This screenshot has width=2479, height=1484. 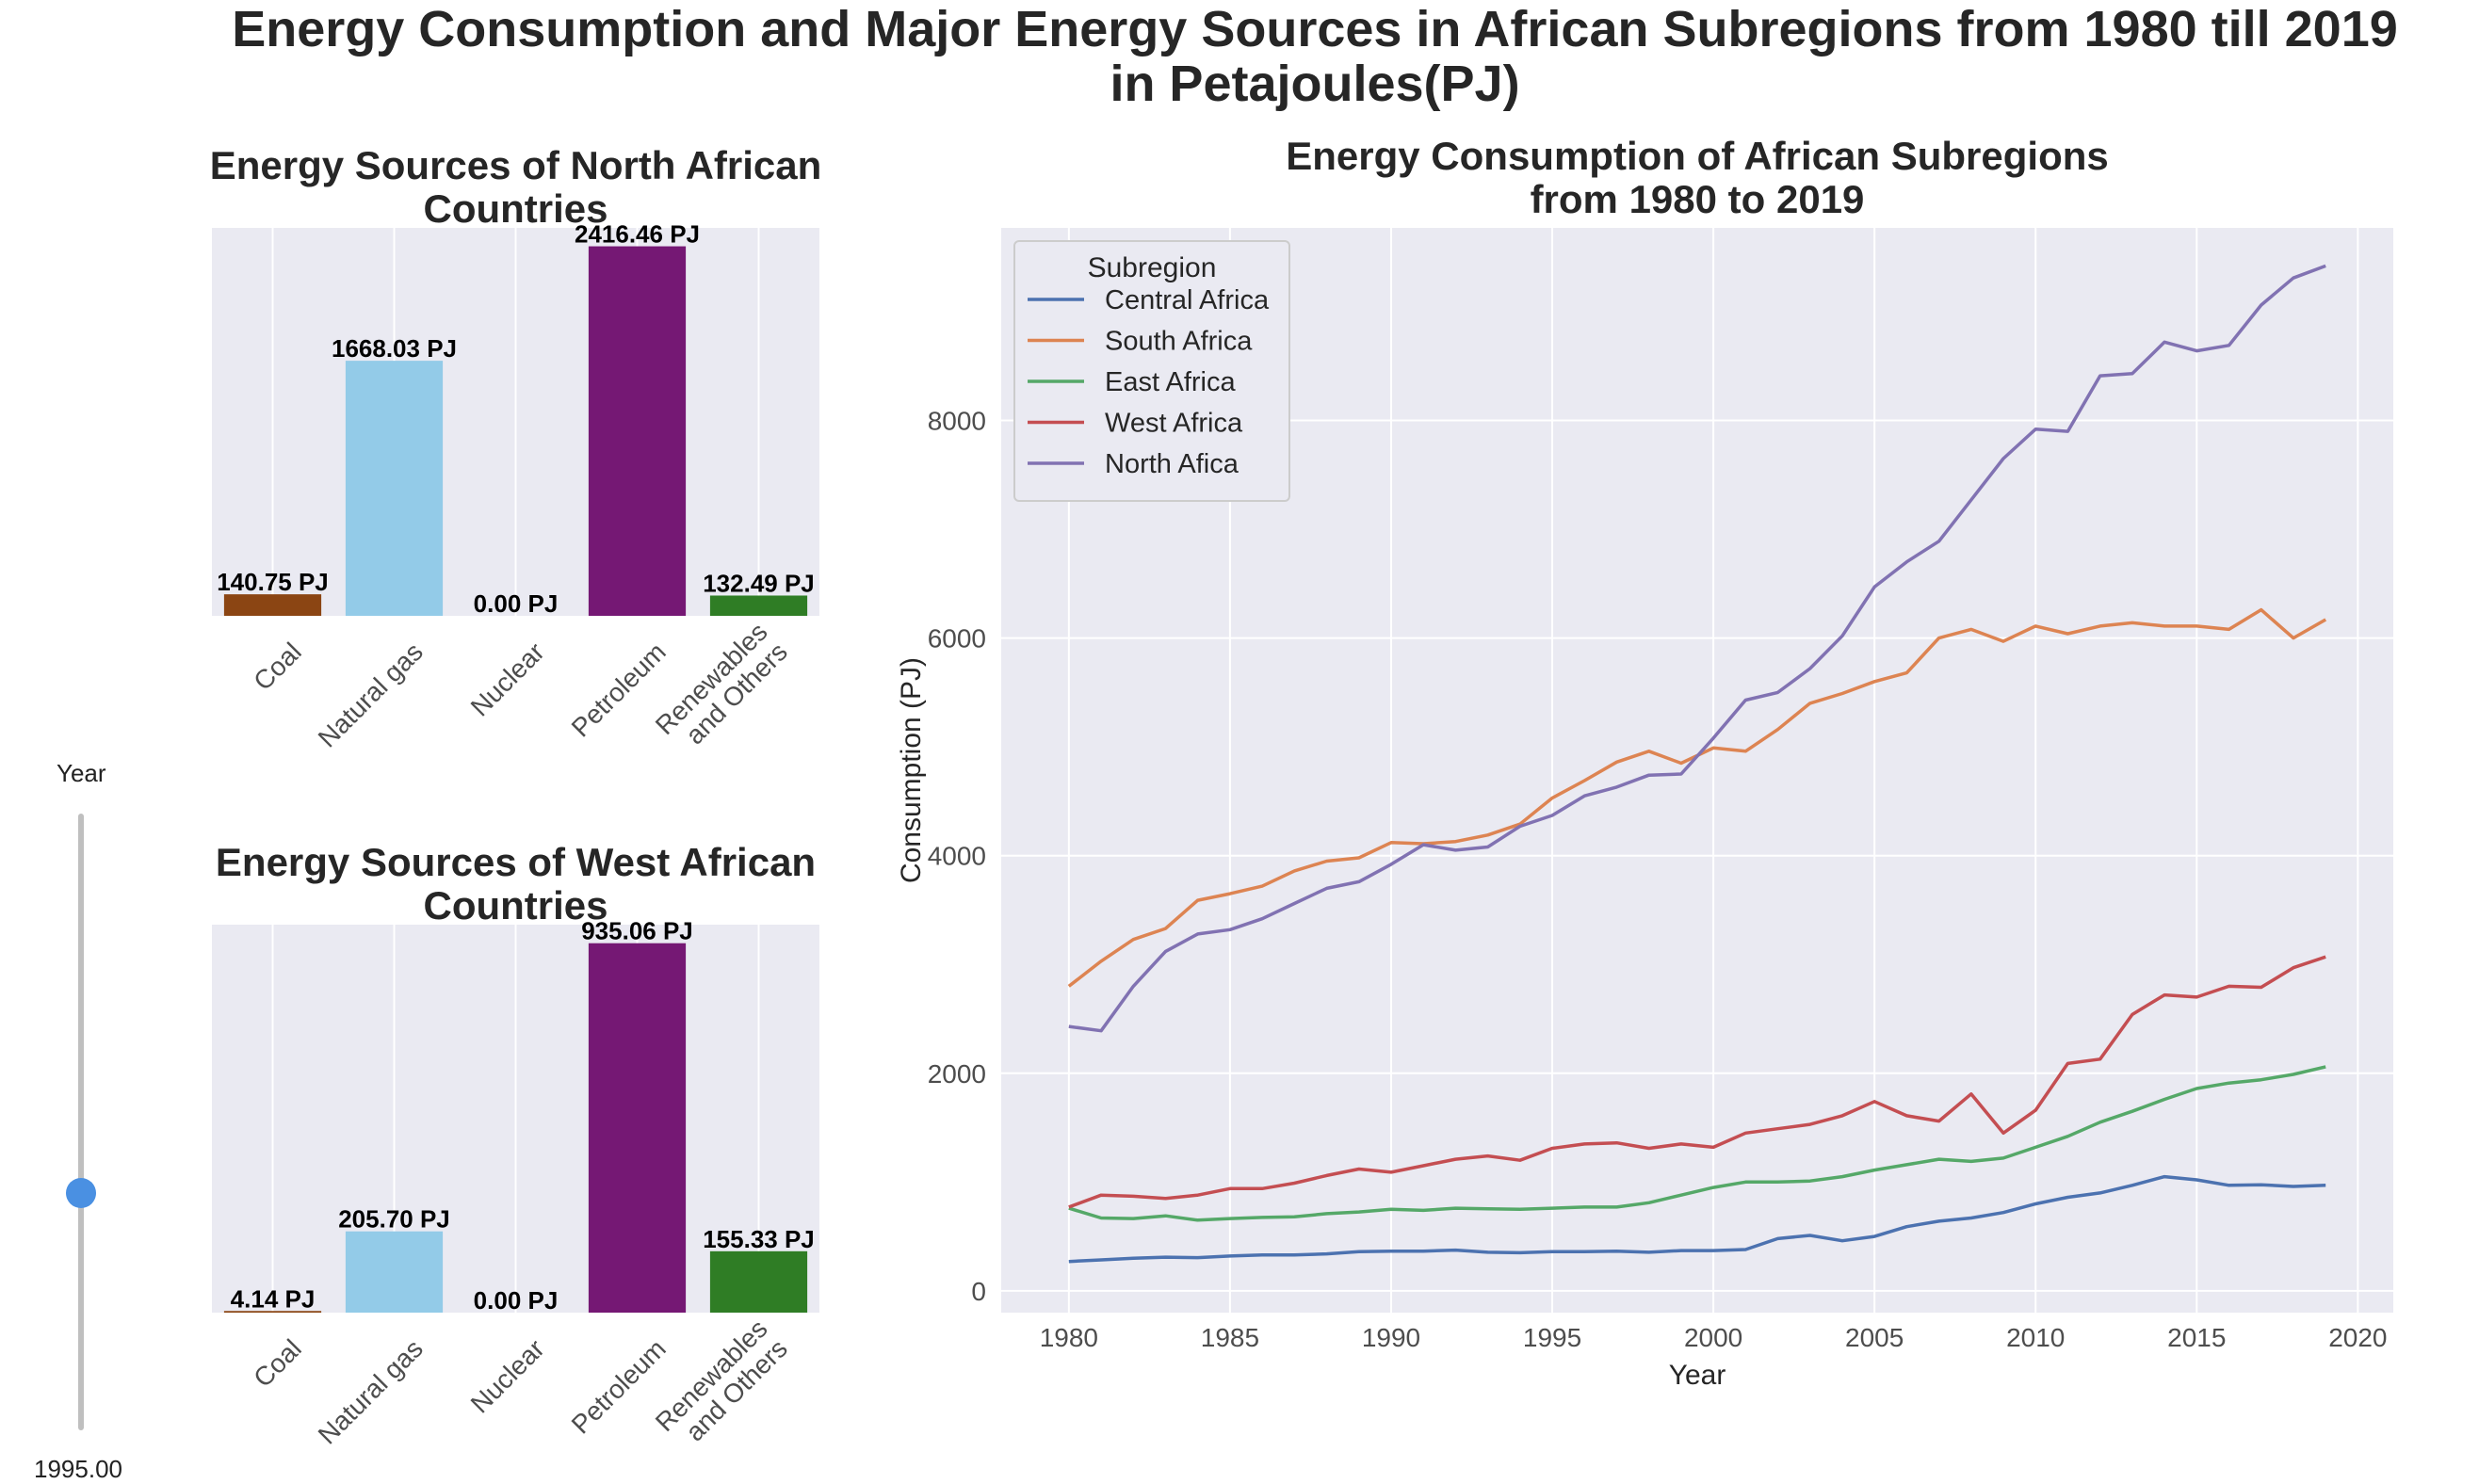 I want to click on bar-chart-title: Energy Sources of North African, so click(x=516, y=165).